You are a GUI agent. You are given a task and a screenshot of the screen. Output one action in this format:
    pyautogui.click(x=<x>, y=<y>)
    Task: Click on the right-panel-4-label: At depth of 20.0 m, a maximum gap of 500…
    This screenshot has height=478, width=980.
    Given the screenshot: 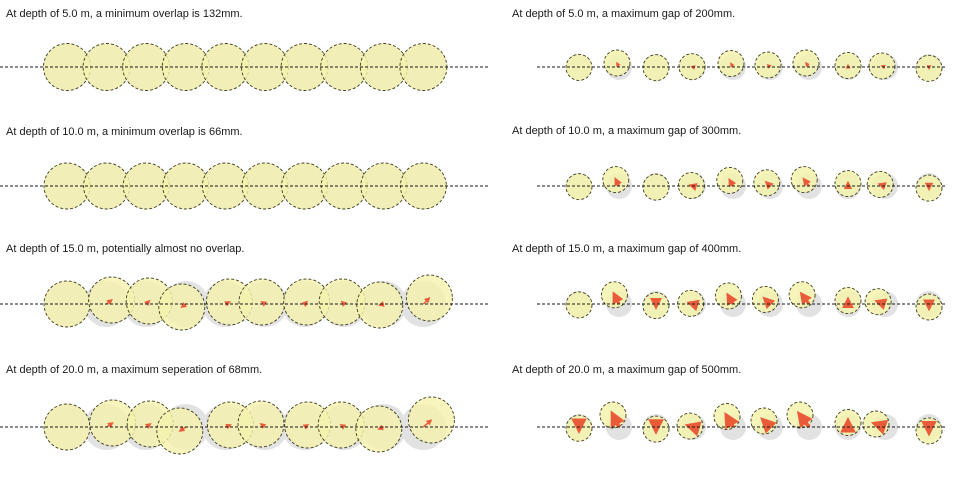 What is the action you would take?
    pyautogui.click(x=627, y=370)
    